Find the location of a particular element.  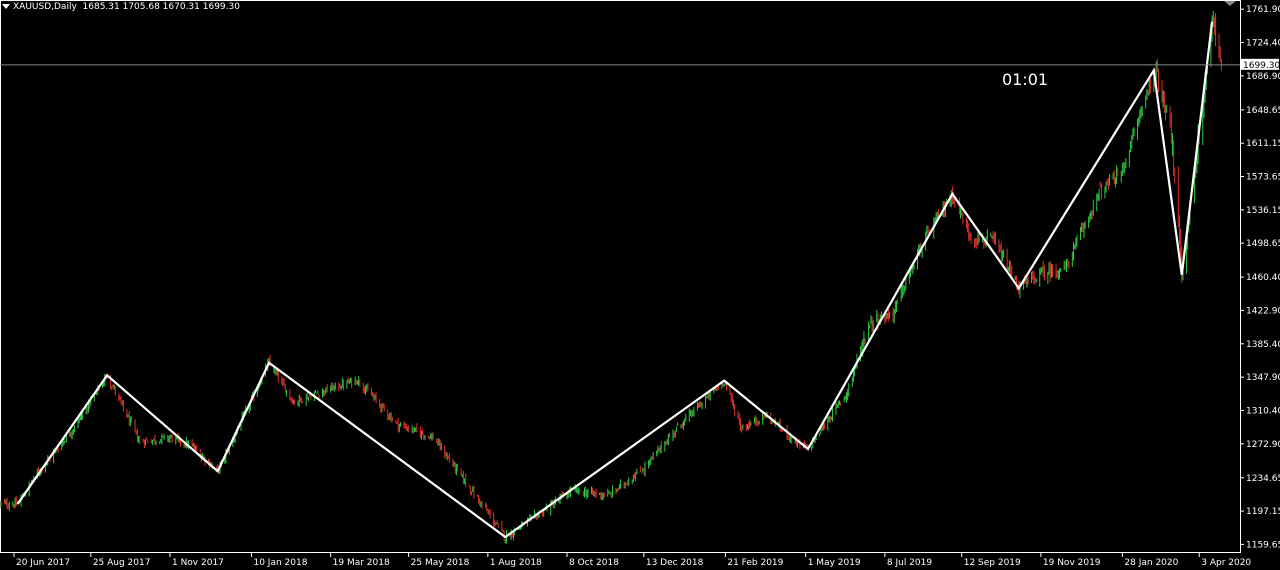

current-price-label: 1699.30 is located at coordinates (1261, 66).